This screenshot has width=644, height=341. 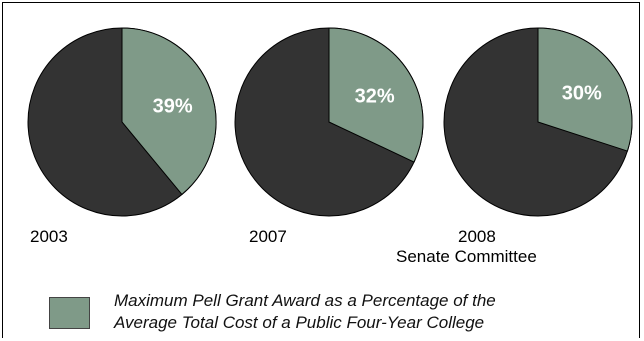 I want to click on pie-2008-year-label: 2008, so click(x=477, y=236).